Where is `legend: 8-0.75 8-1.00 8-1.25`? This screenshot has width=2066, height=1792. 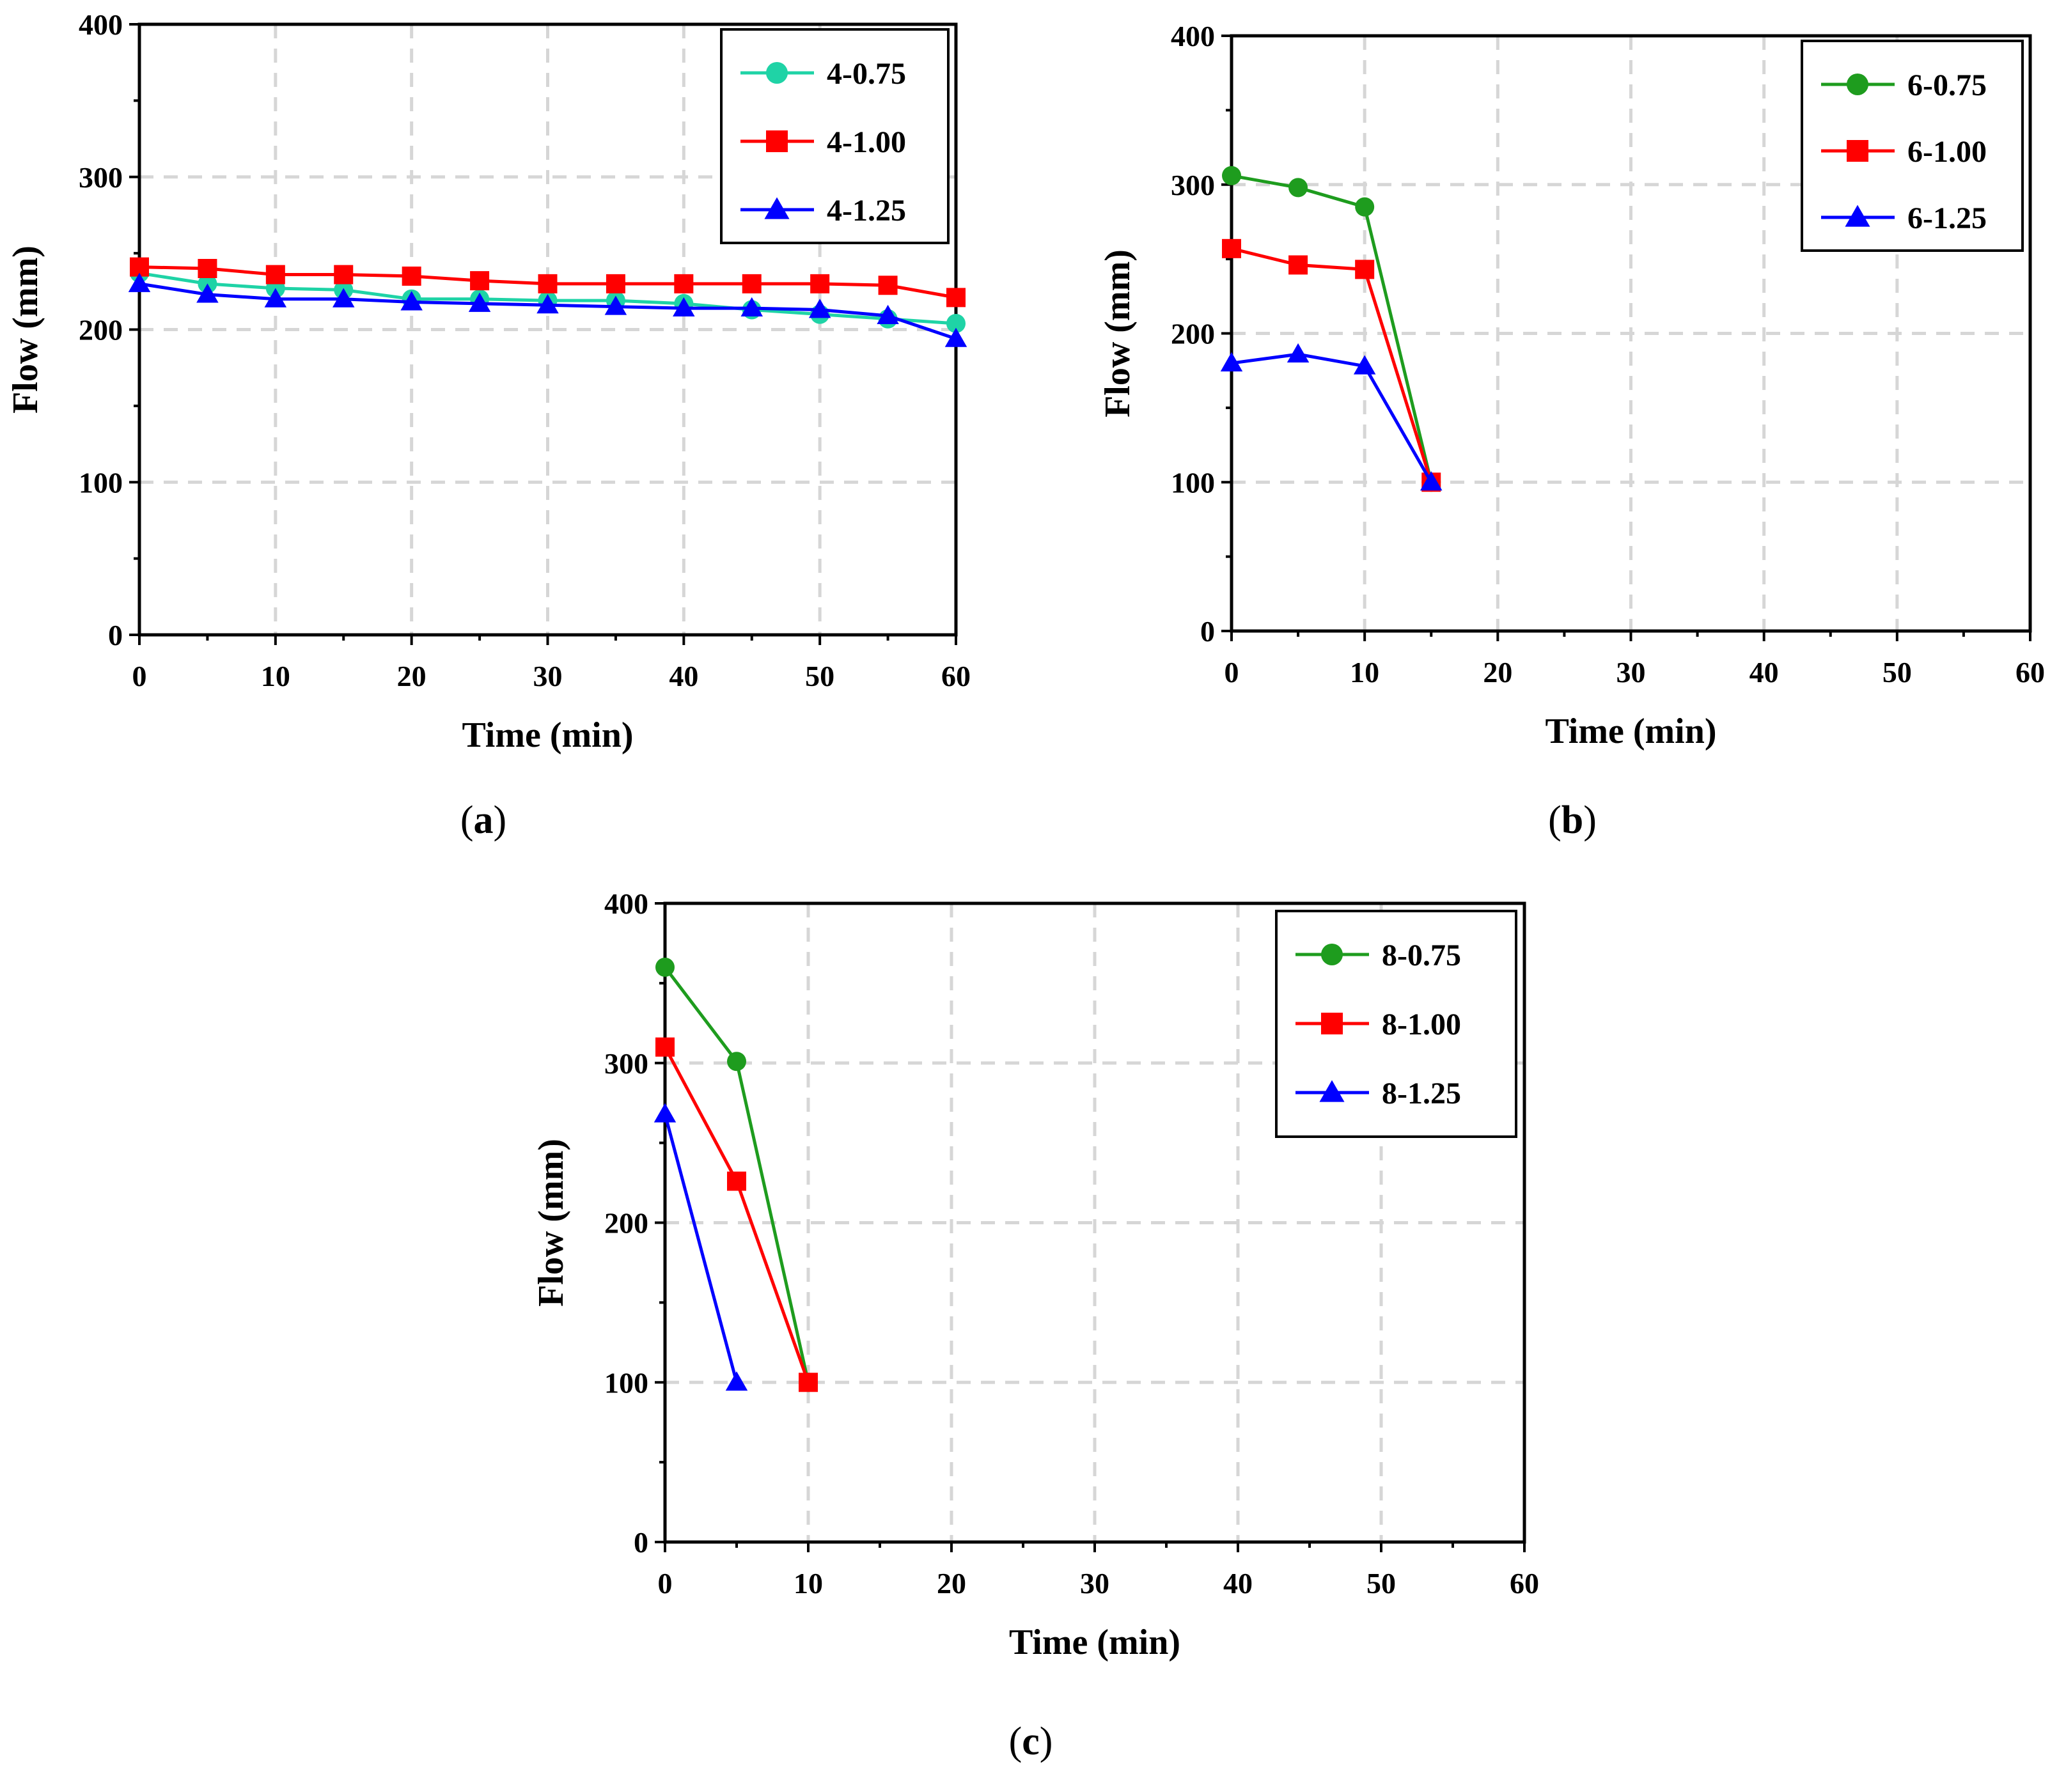
legend: 8-0.75 8-1.00 8-1.25 is located at coordinates (1396, 1024).